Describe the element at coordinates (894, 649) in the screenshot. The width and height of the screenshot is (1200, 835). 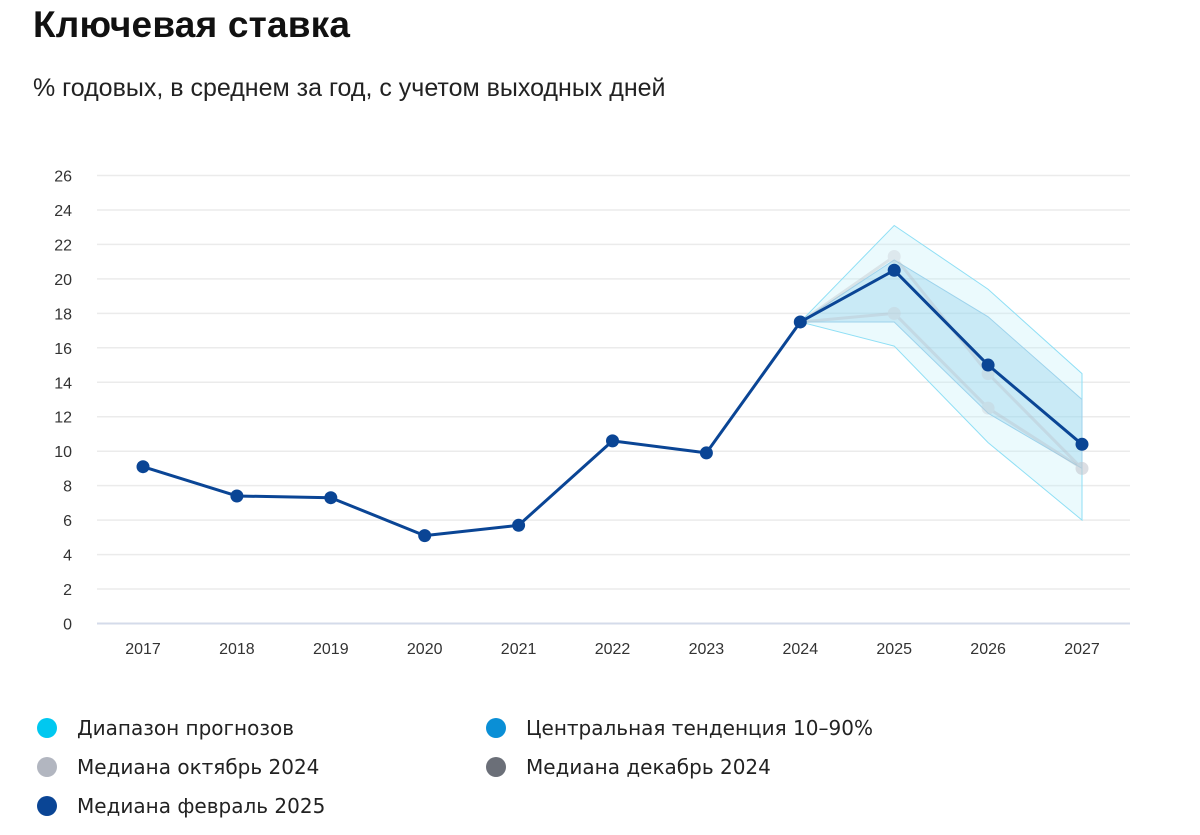
I see `x-tick-label: 2025` at that location.